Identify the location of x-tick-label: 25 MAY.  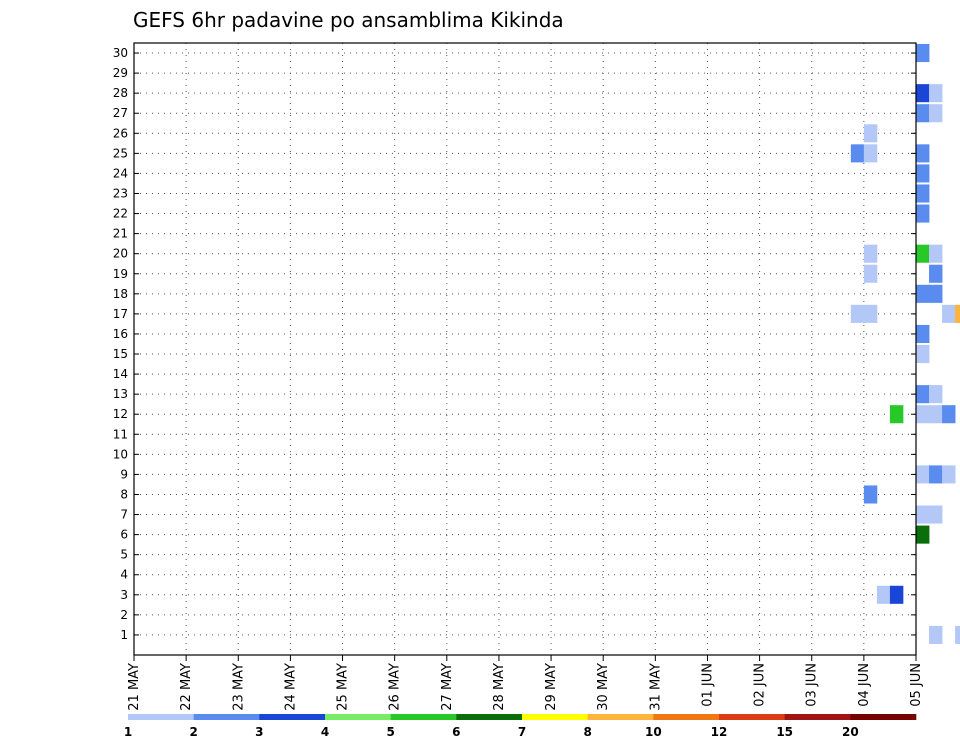
(343, 687).